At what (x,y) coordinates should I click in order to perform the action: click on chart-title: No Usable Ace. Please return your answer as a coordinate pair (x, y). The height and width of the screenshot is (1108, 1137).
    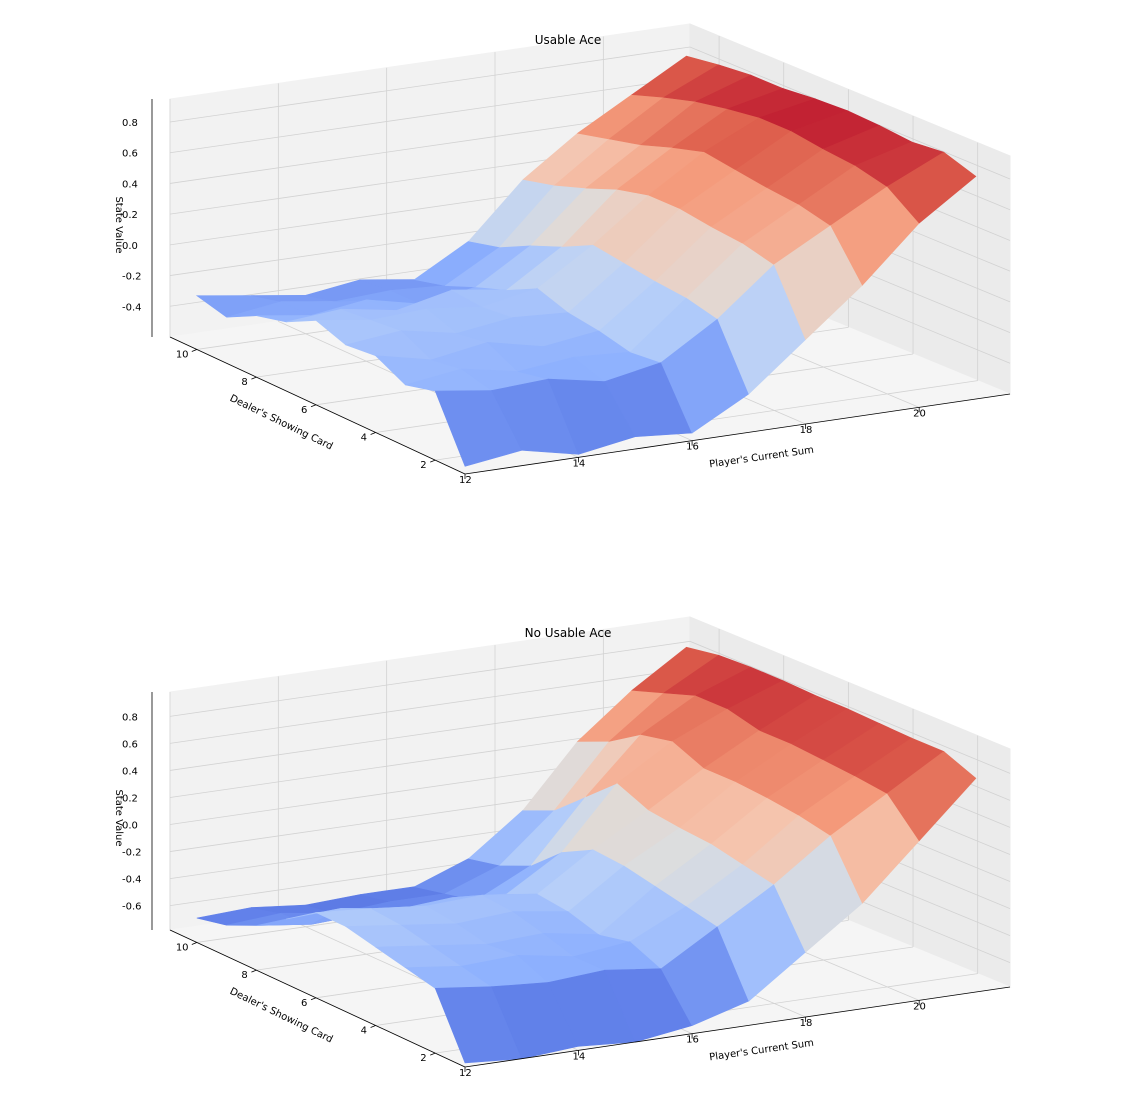
    Looking at the image, I should click on (568, 633).